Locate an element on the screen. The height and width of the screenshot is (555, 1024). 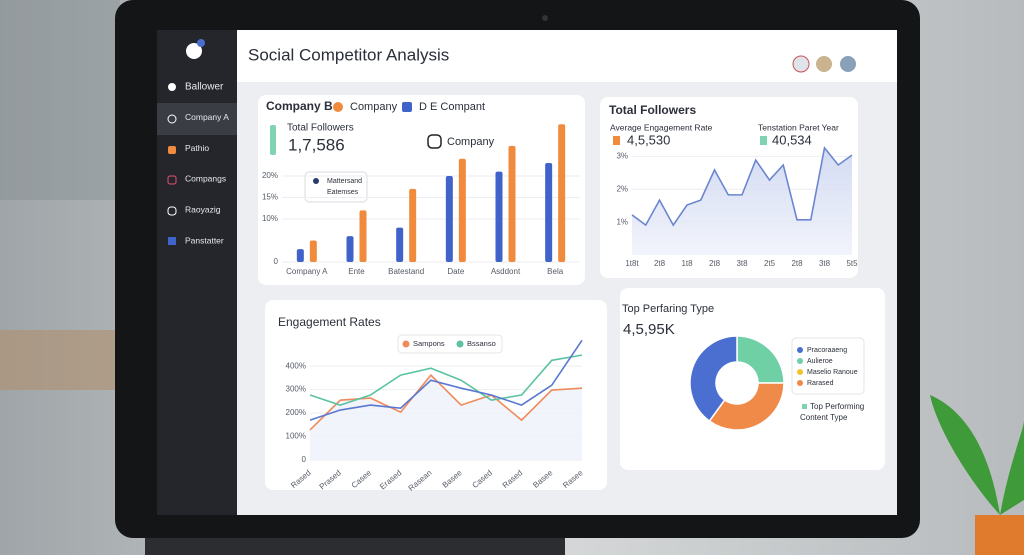
y-tick-label: 10% is located at coordinates (270, 218).